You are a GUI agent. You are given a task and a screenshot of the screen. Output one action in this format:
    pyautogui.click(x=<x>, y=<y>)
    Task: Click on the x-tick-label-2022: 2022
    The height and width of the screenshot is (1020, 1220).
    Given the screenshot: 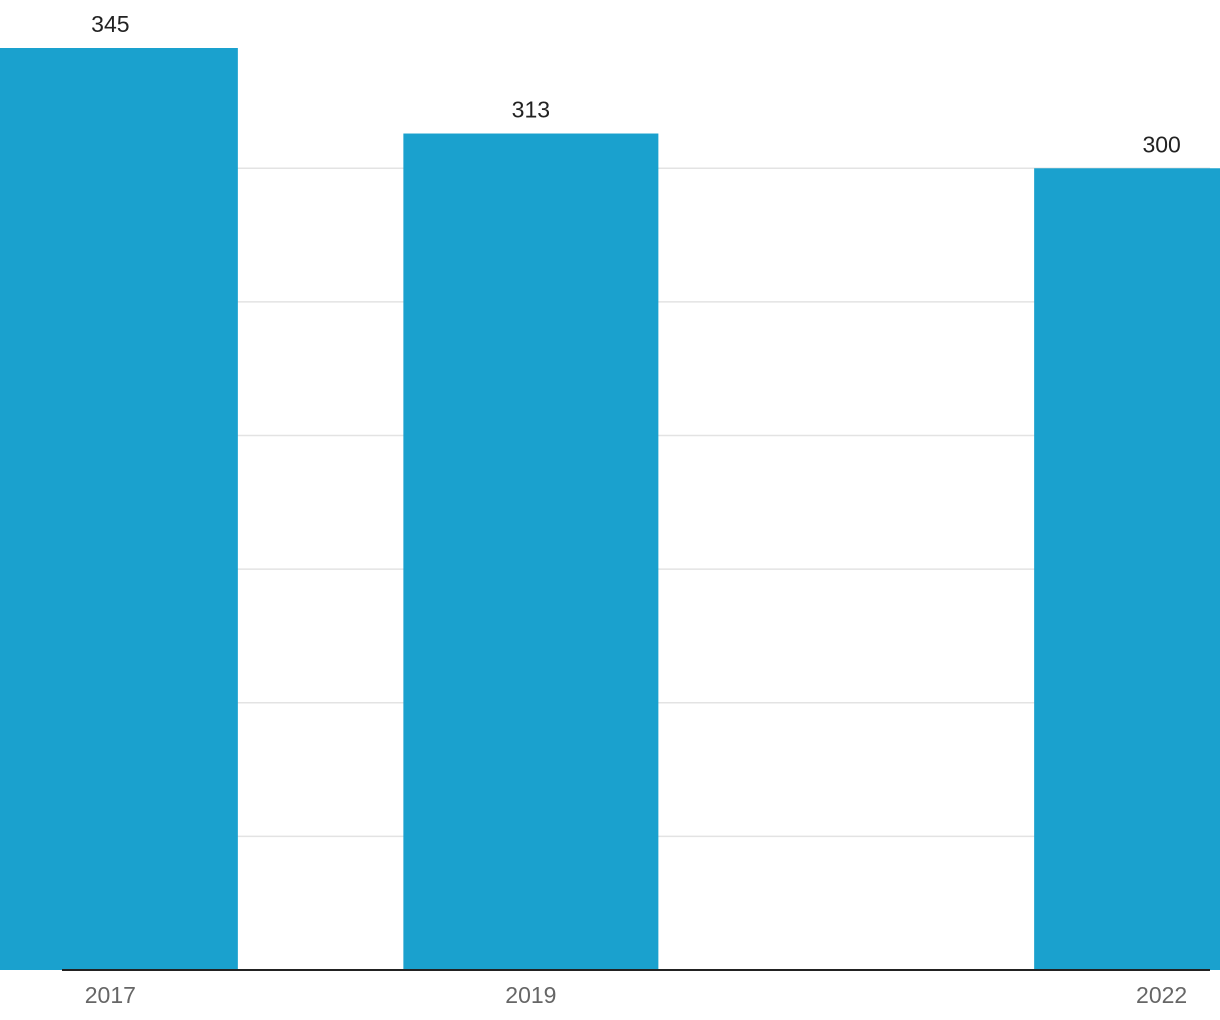 What is the action you would take?
    pyautogui.click(x=1161, y=995)
    